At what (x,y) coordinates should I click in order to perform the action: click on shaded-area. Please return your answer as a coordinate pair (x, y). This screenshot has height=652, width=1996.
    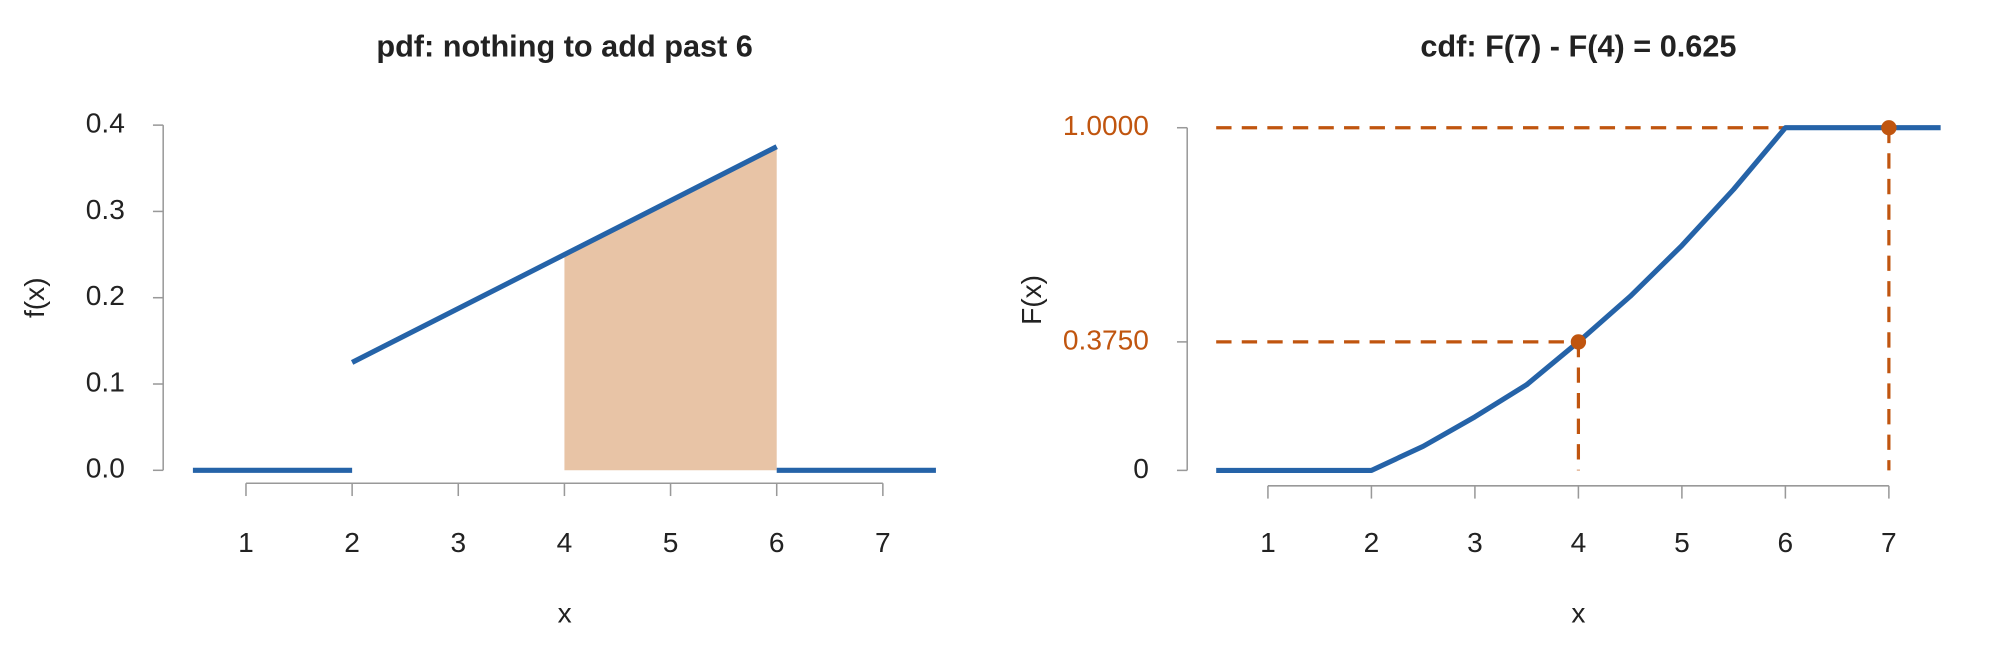
    Looking at the image, I should click on (670, 308).